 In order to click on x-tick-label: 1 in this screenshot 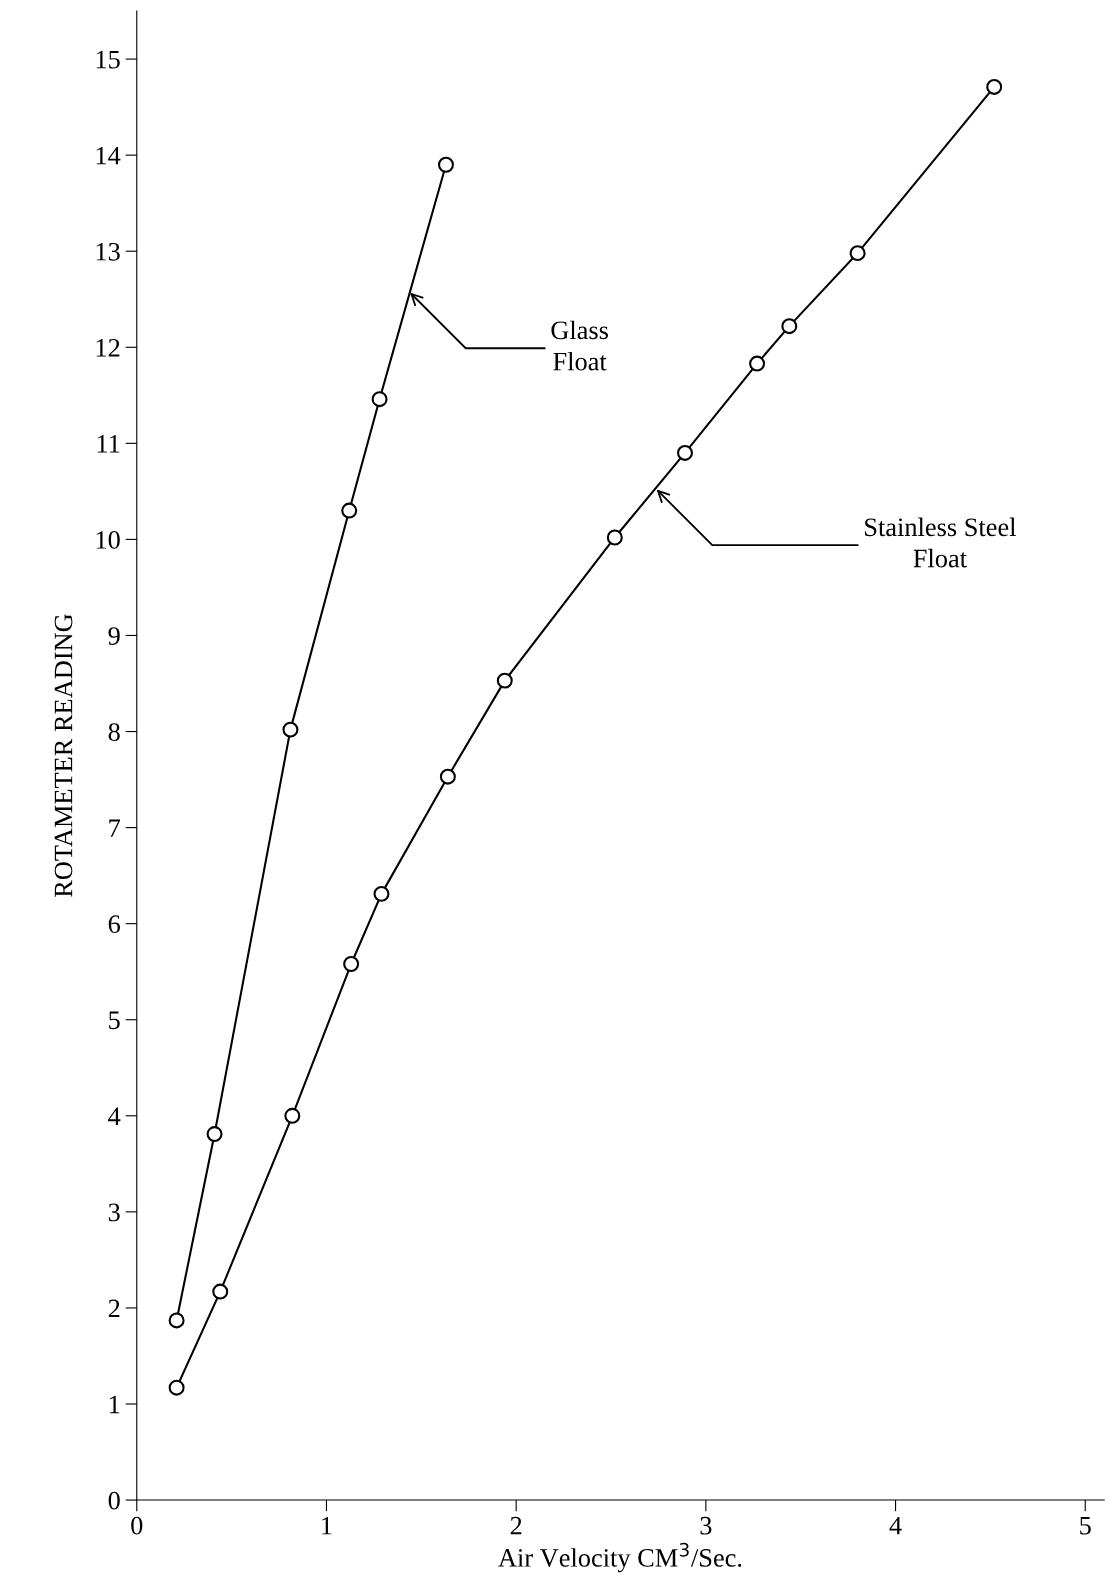, I will do `click(327, 1525)`.